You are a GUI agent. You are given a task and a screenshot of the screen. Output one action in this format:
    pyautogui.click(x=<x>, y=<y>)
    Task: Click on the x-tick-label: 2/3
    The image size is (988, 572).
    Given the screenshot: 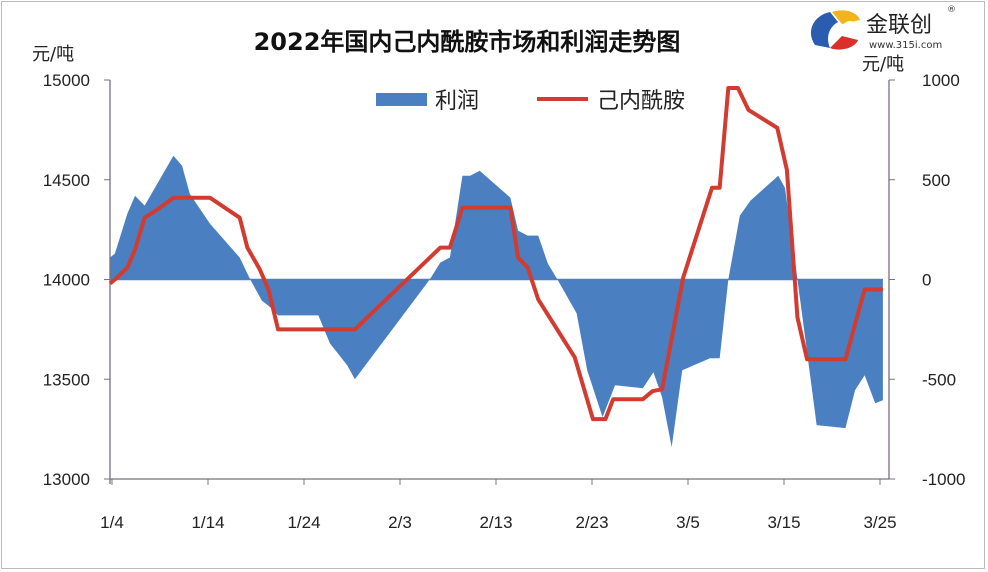 What is the action you would take?
    pyautogui.click(x=400, y=522)
    